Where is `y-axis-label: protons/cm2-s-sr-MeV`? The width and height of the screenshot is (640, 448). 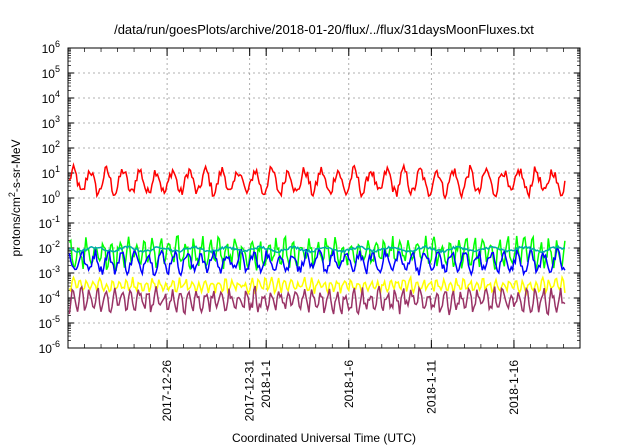
y-axis-label: protons/cm2-s-sr-MeV is located at coordinates (15, 197).